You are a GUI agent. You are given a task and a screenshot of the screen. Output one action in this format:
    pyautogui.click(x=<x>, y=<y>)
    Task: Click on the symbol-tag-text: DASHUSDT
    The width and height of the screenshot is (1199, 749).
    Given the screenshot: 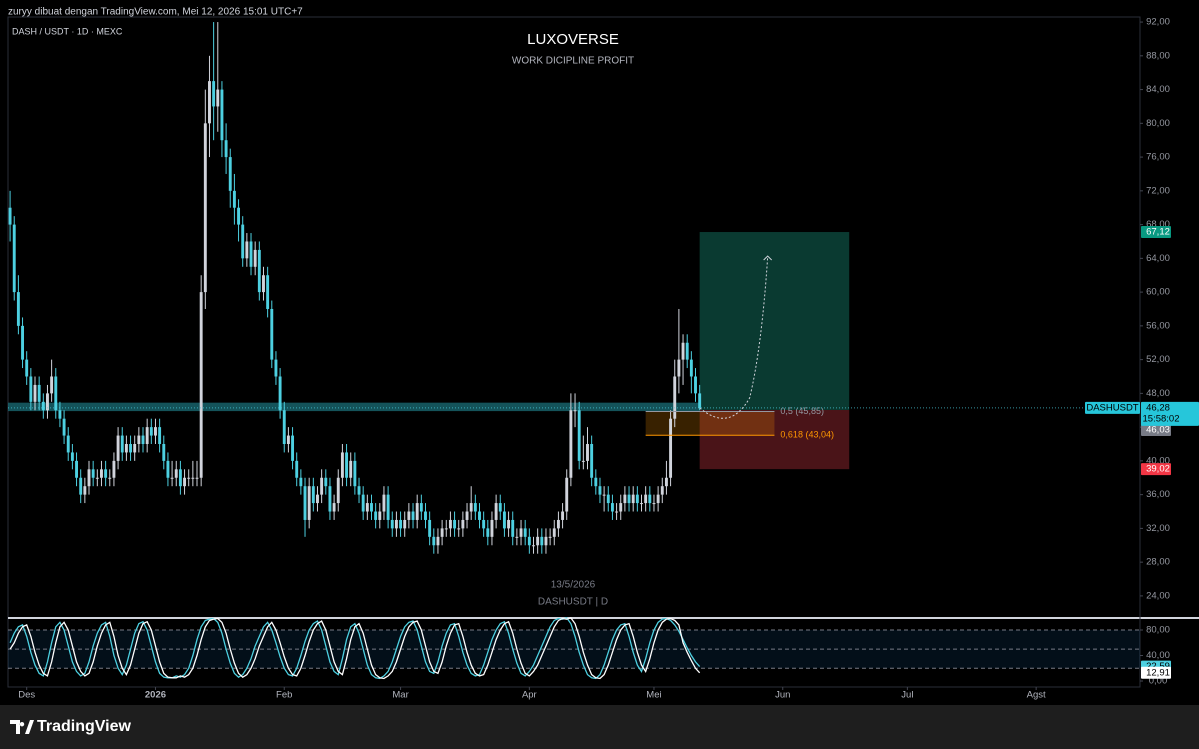 What is the action you would take?
    pyautogui.click(x=1112, y=407)
    